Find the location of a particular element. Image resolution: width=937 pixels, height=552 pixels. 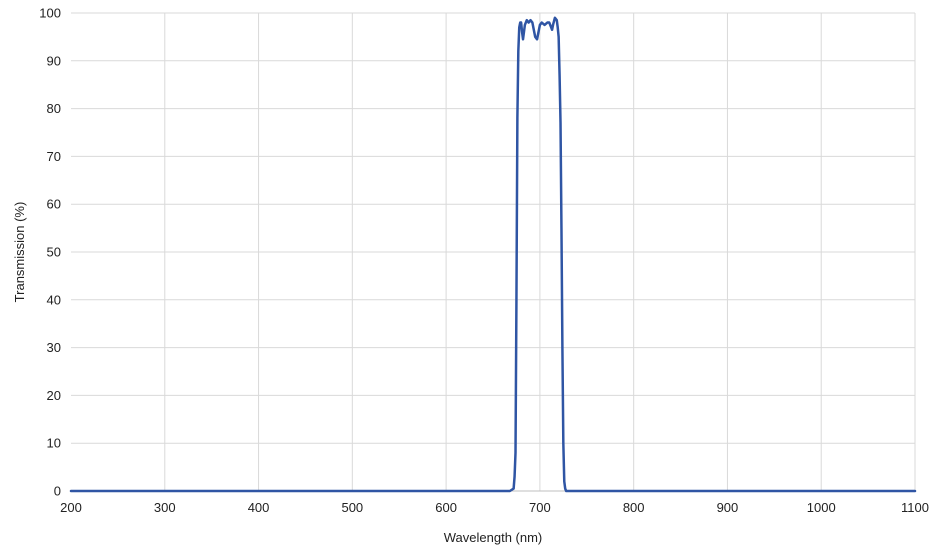

x-tick-label: 400 is located at coordinates (259, 507).